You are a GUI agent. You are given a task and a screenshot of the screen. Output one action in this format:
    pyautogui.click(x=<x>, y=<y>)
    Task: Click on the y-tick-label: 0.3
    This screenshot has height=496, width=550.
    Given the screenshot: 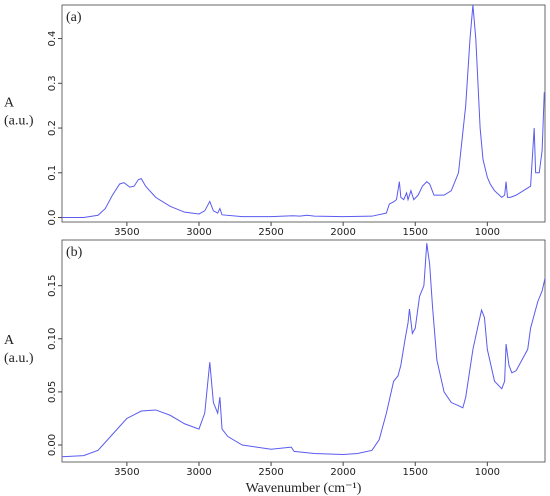 What is the action you would take?
    pyautogui.click(x=52, y=83)
    